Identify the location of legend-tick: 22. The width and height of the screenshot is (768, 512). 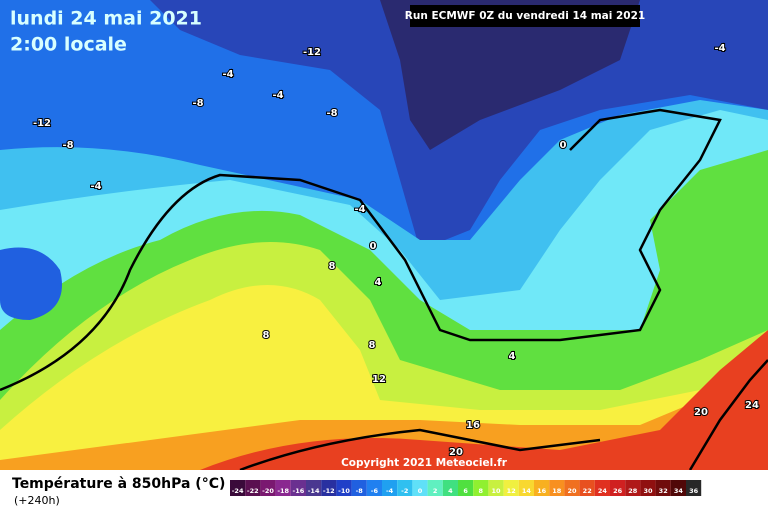
(587, 491).